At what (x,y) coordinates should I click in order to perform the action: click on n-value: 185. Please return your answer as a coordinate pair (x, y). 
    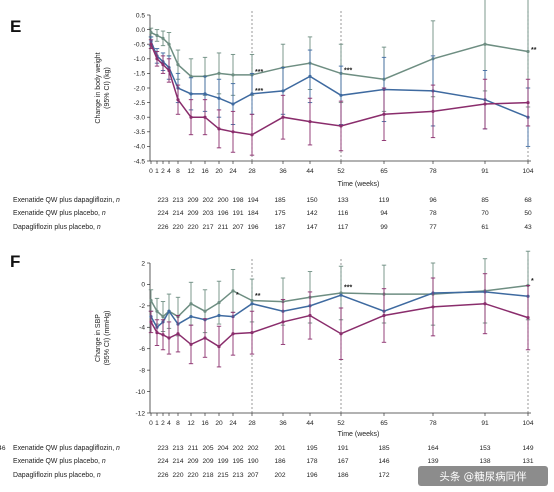
    Looking at the image, I should click on (383, 448).